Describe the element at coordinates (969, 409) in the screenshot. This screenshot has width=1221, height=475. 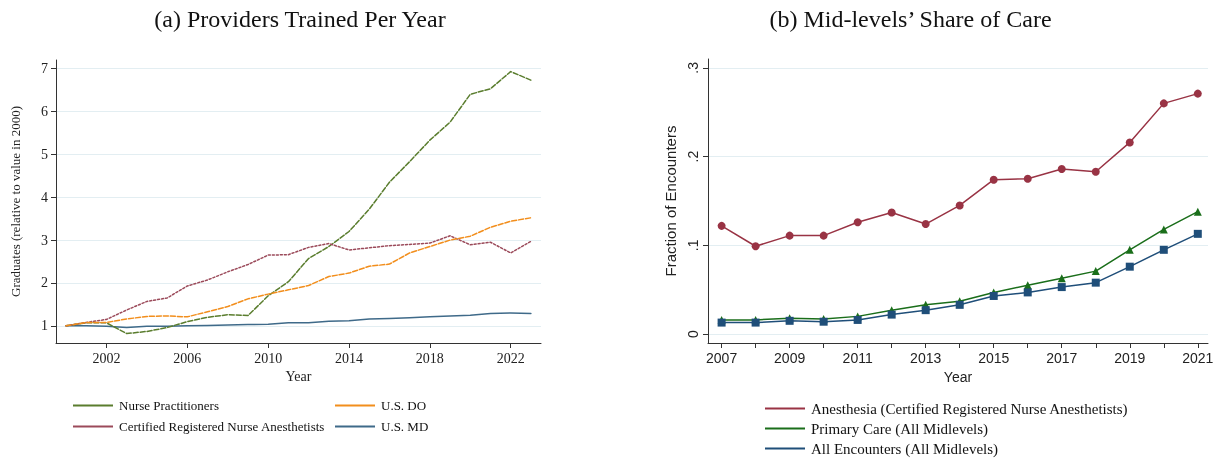
I see `legend-label: Anesthesia (Certified Registered Nurse Anesthetists)` at that location.